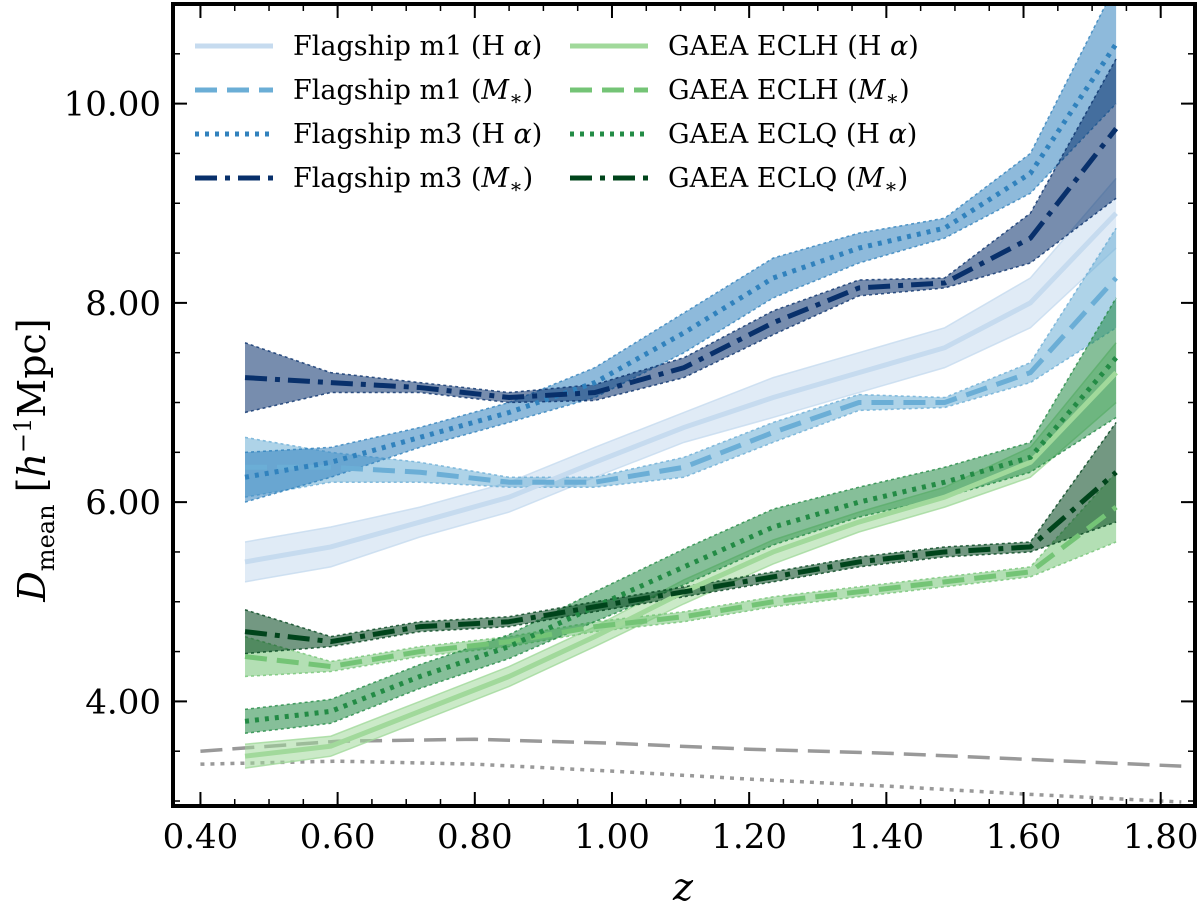 The height and width of the screenshot is (916, 1200). I want to click on x-tick-label: 1.20, so click(749, 837).